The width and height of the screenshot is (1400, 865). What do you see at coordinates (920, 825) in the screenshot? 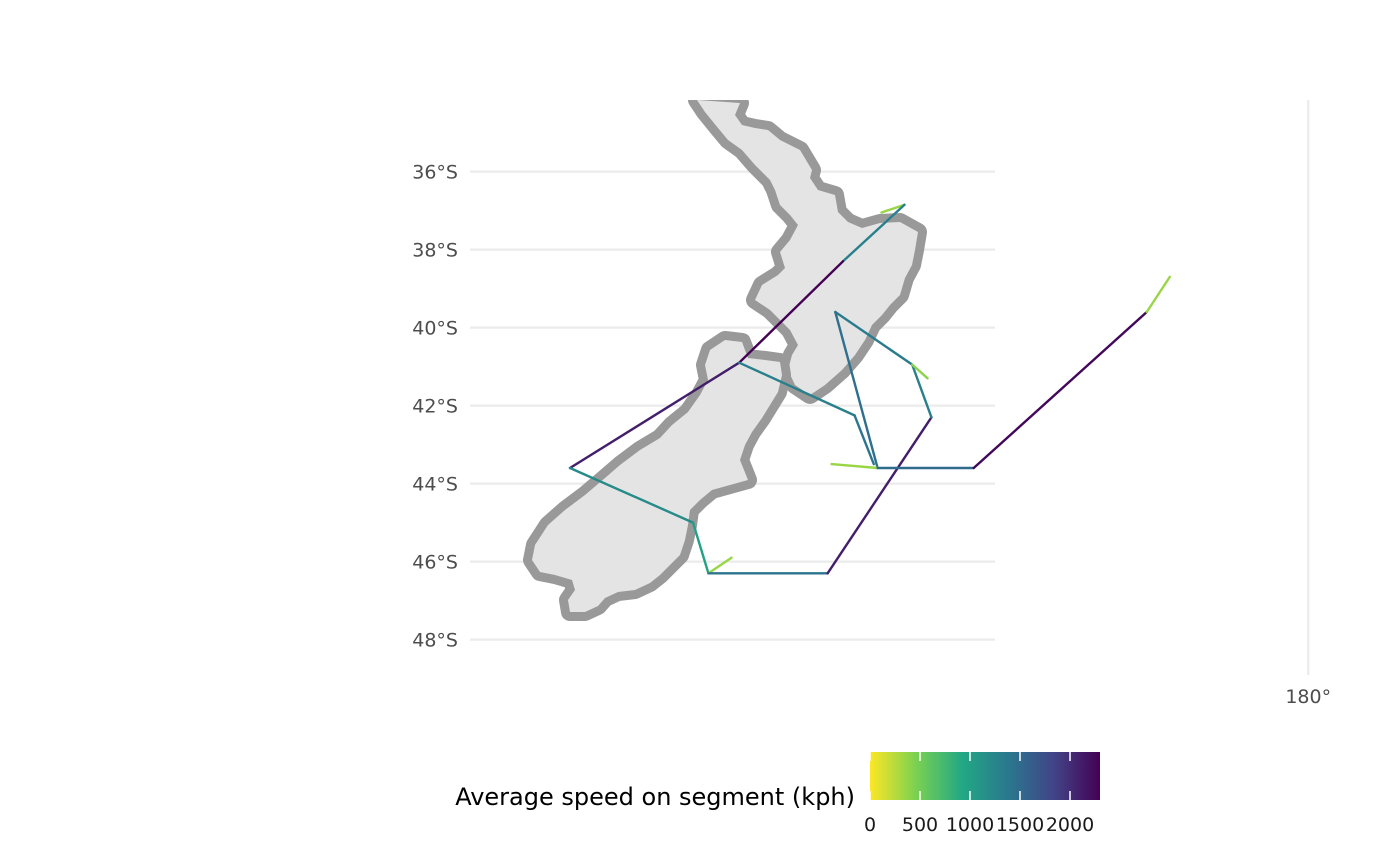
I see `legend-tick-label: 500` at bounding box center [920, 825].